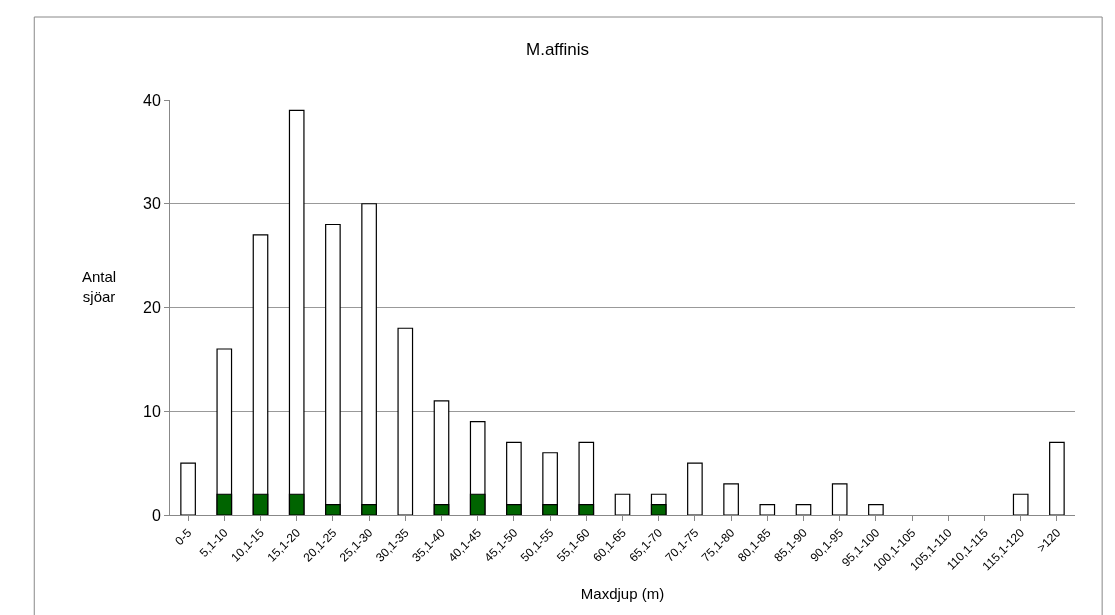 This screenshot has height=615, width=1115. I want to click on x-axis-title: Maxdjup (m), so click(622, 593).